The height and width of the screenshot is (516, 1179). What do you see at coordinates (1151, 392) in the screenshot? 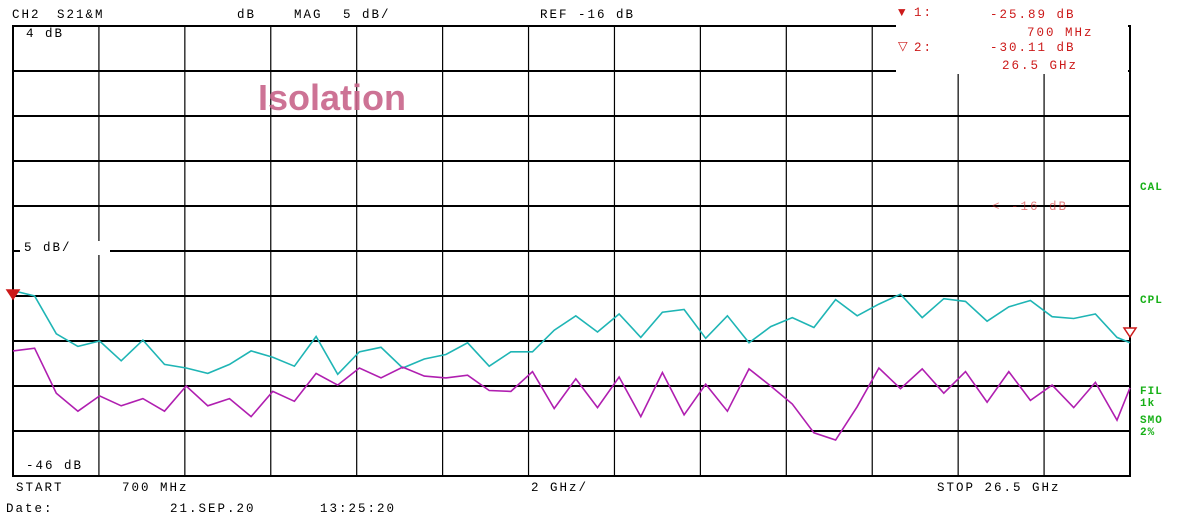
I see `fil-indicator: FIL` at bounding box center [1151, 392].